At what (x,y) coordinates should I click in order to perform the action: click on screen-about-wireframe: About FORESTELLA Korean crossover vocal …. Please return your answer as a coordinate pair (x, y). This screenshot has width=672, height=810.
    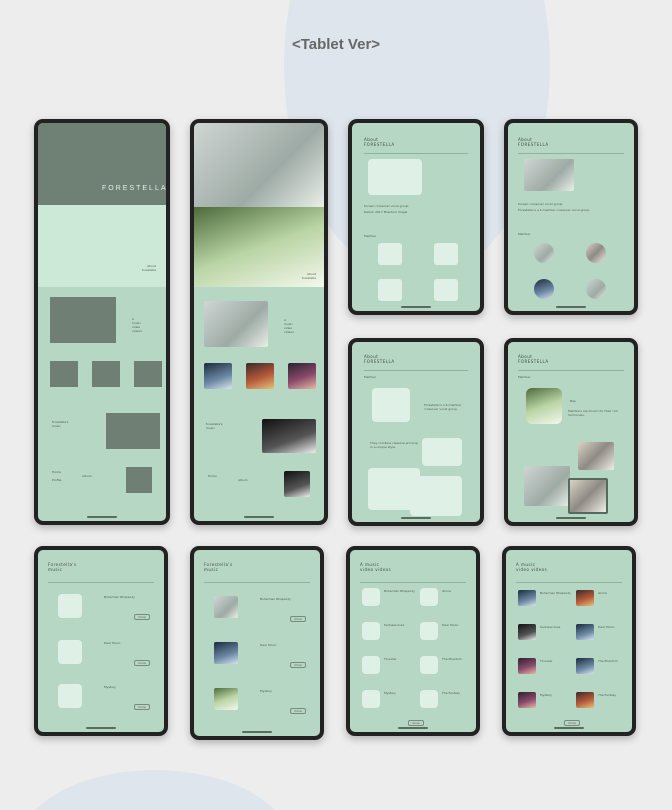
    Looking at the image, I should click on (416, 217).